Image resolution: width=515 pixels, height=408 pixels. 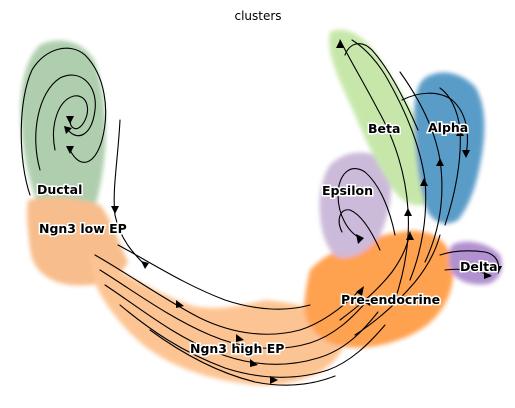 I want to click on stream-ductal-loop-outer, so click(x=63, y=121).